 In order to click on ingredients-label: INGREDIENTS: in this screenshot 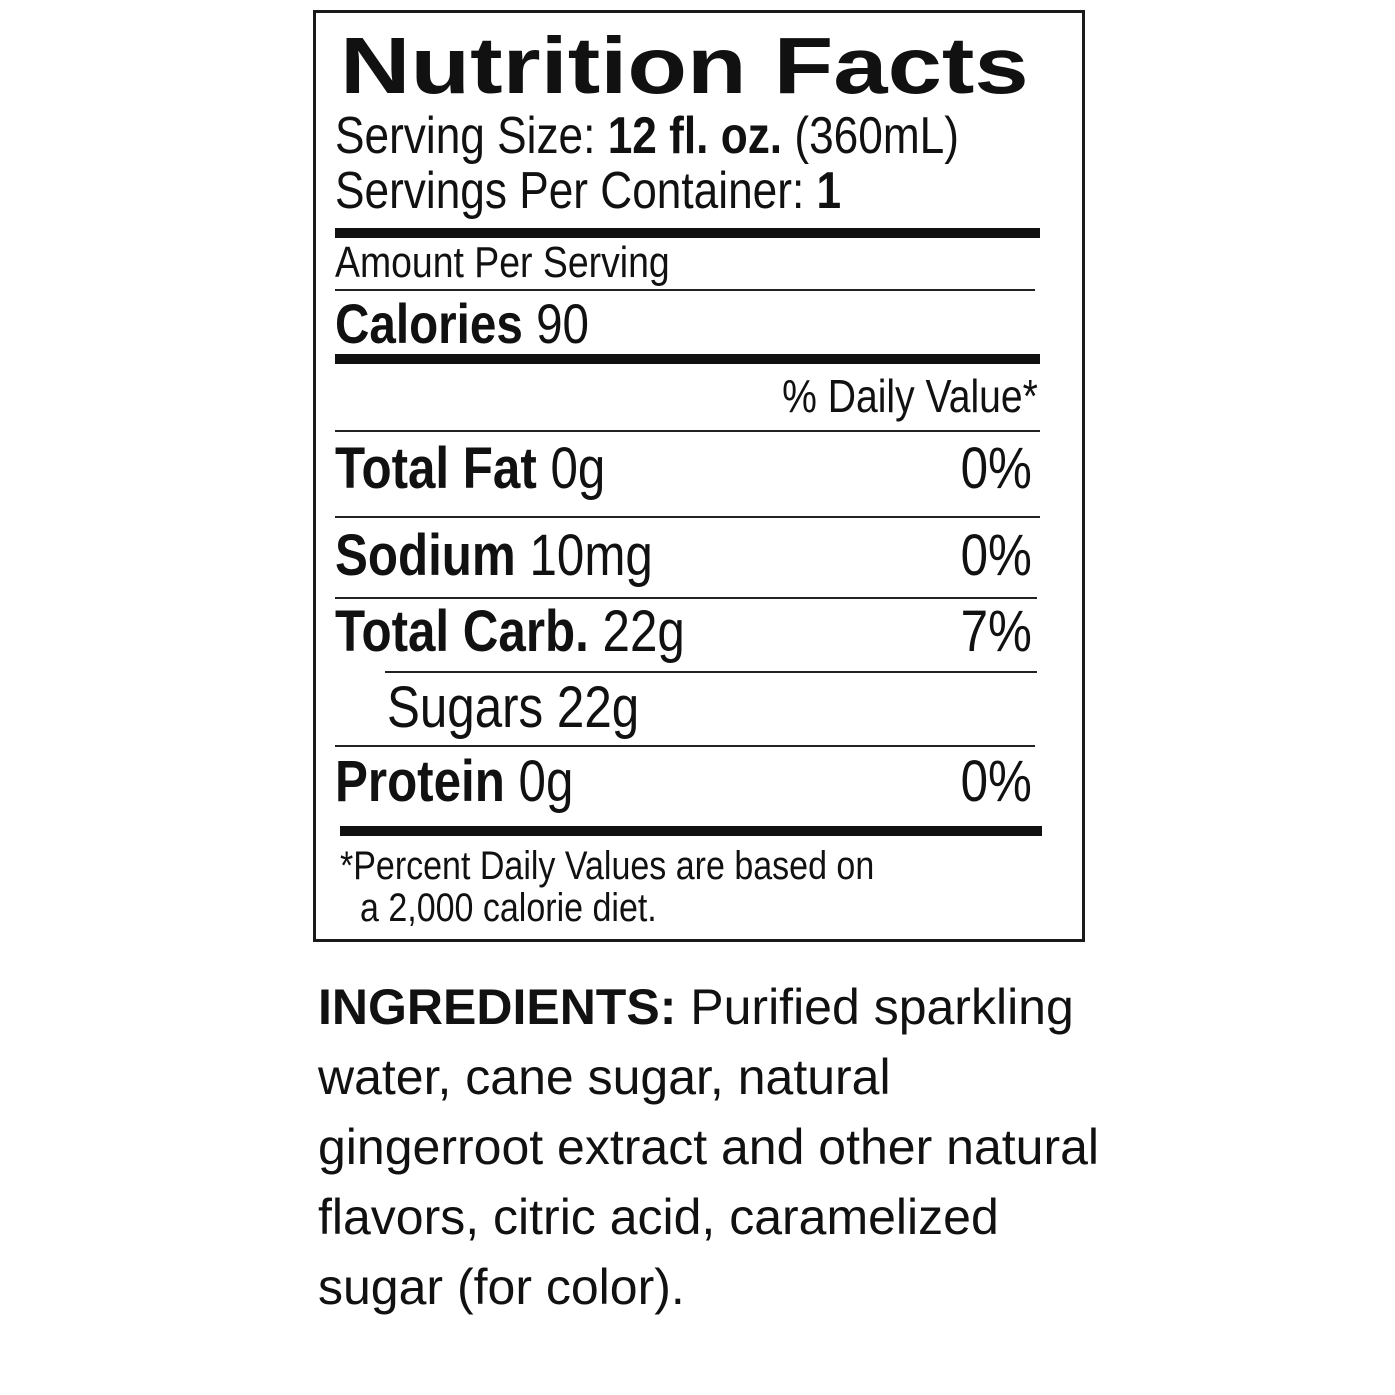, I will do `click(497, 1007)`.